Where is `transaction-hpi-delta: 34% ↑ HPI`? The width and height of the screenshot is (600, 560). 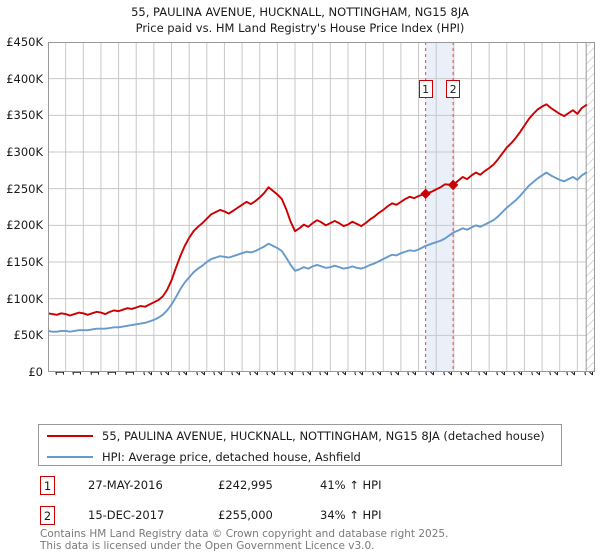
transaction-hpi-delta: 34% ↑ HPI is located at coordinates (351, 515).